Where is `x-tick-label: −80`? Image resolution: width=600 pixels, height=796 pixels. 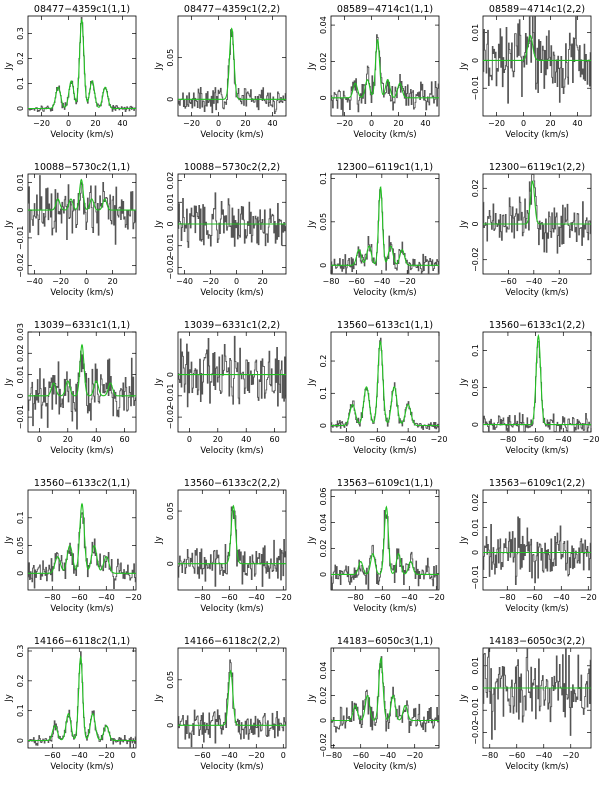
x-tick-label: −80 is located at coordinates (52, 597).